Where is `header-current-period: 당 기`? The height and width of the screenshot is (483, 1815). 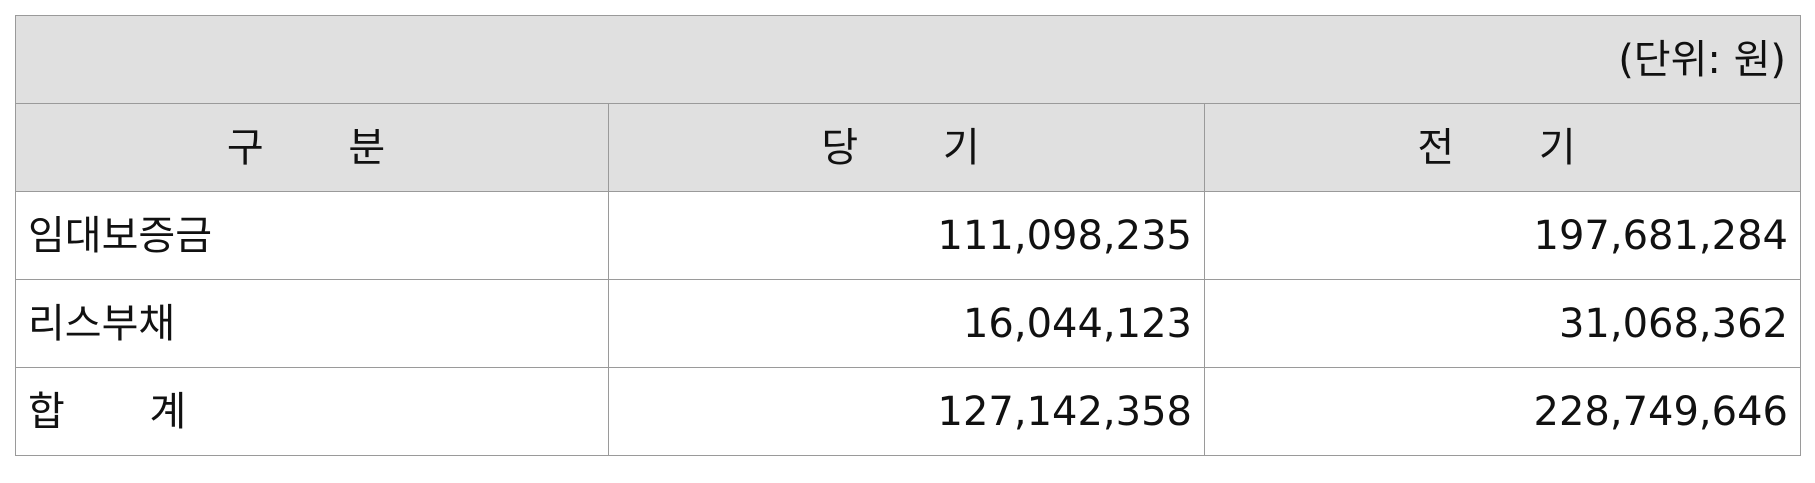 header-current-period: 당 기 is located at coordinates (906, 147).